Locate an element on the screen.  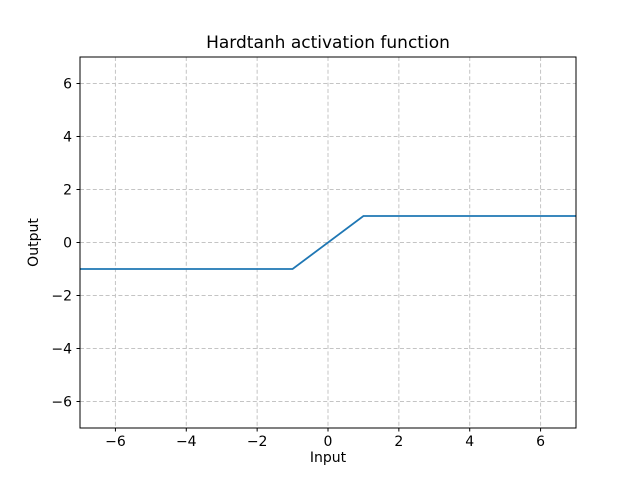
y-tick-label: −6 is located at coordinates (61, 403).